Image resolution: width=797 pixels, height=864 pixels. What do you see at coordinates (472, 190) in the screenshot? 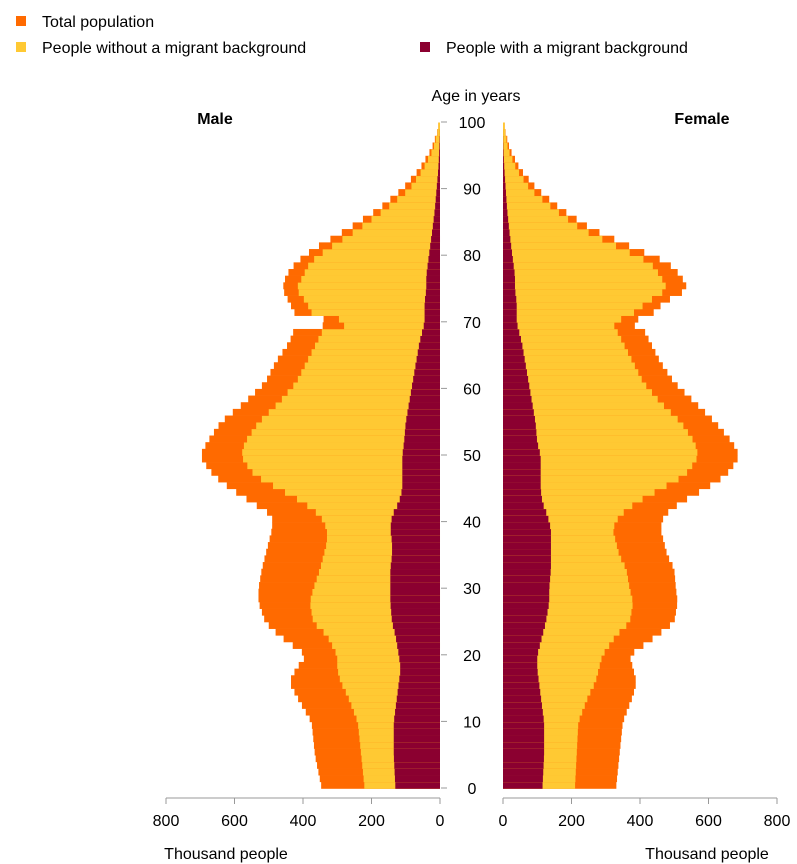
I see `age-tick-label-90: 90` at bounding box center [472, 190].